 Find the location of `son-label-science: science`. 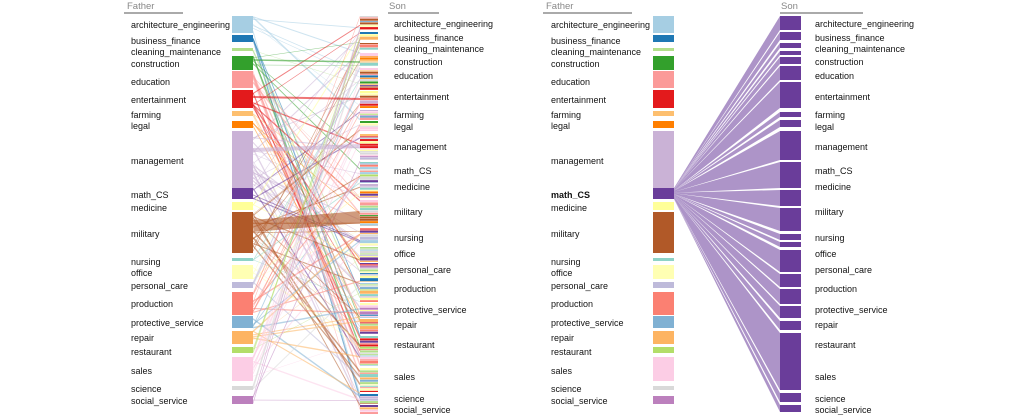

son-label-science: science is located at coordinates (409, 399).